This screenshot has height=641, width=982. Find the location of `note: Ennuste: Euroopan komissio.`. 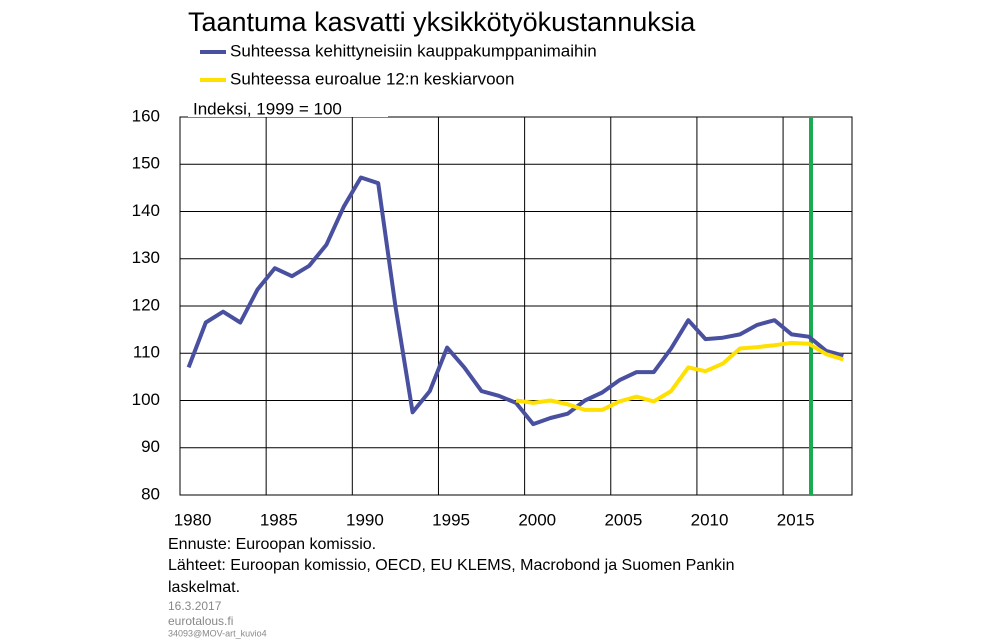

note: Ennuste: Euroopan komissio. is located at coordinates (272, 544).